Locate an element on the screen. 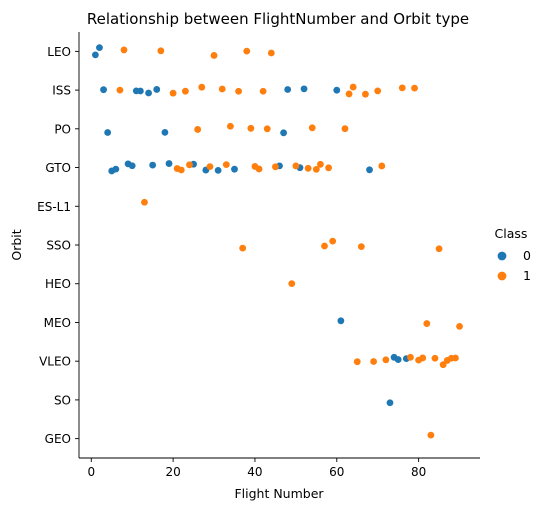 The height and width of the screenshot is (512, 547). x-tick-label: 20 is located at coordinates (172, 472).